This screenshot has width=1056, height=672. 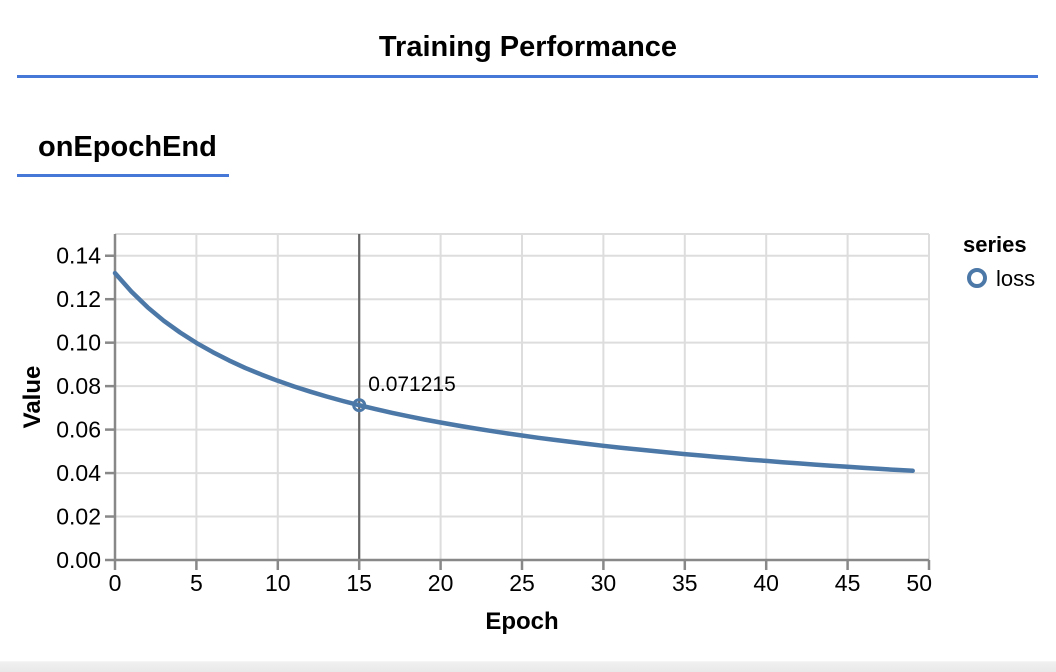 What do you see at coordinates (521, 621) in the screenshot?
I see `x-axis-title: Epoch` at bounding box center [521, 621].